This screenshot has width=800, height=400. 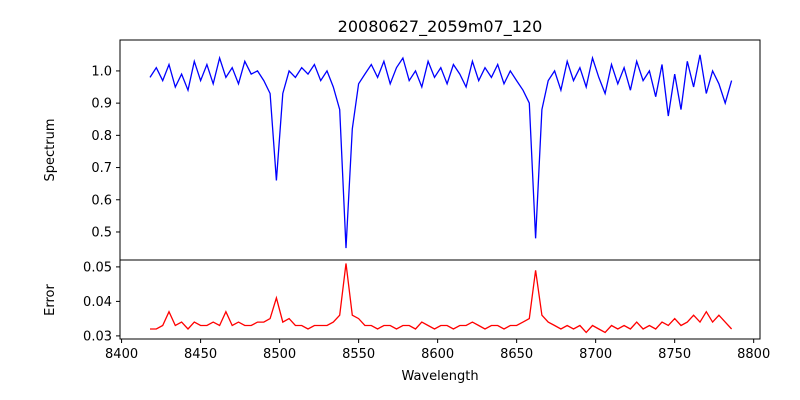 What do you see at coordinates (101, 200) in the screenshot?
I see `y-tick-label: 0.6` at bounding box center [101, 200].